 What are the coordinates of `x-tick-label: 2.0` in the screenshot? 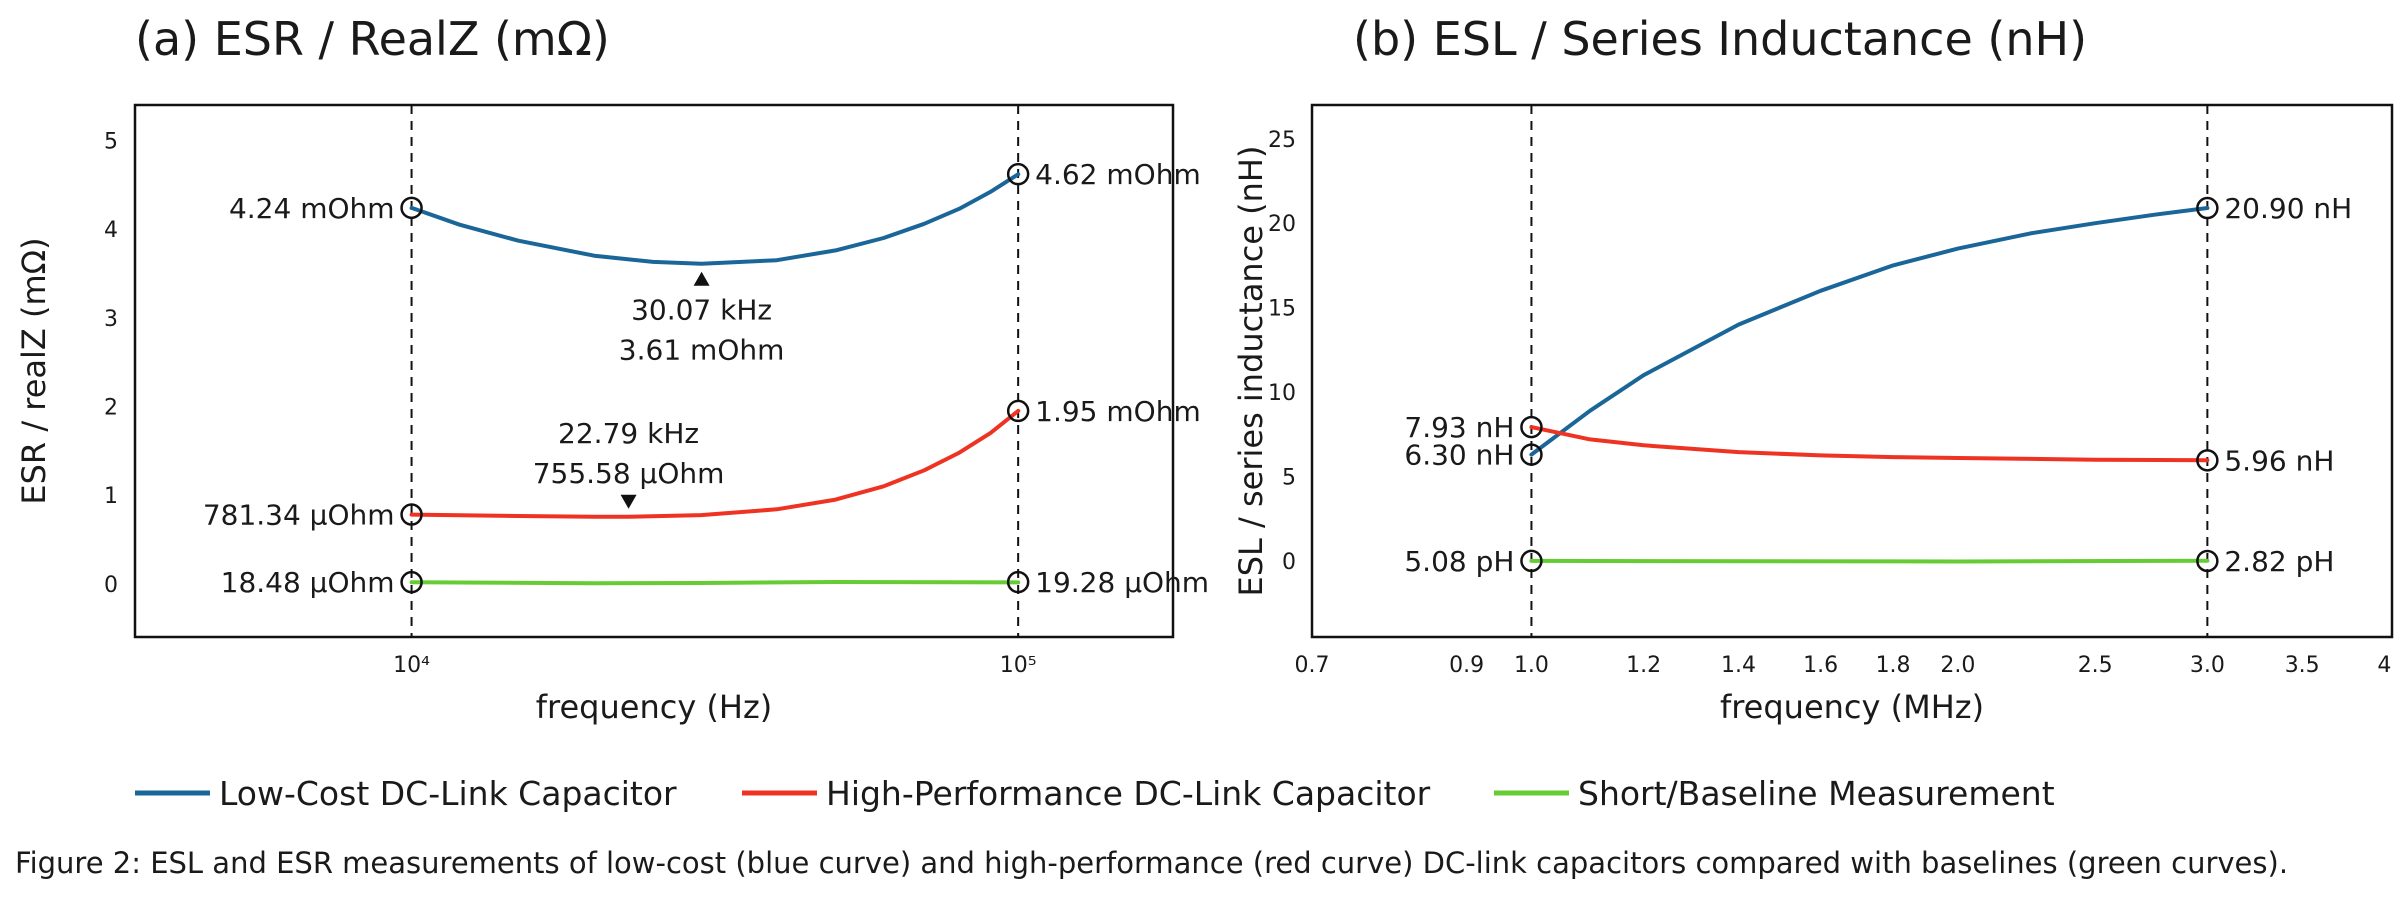 It's located at (1957, 665).